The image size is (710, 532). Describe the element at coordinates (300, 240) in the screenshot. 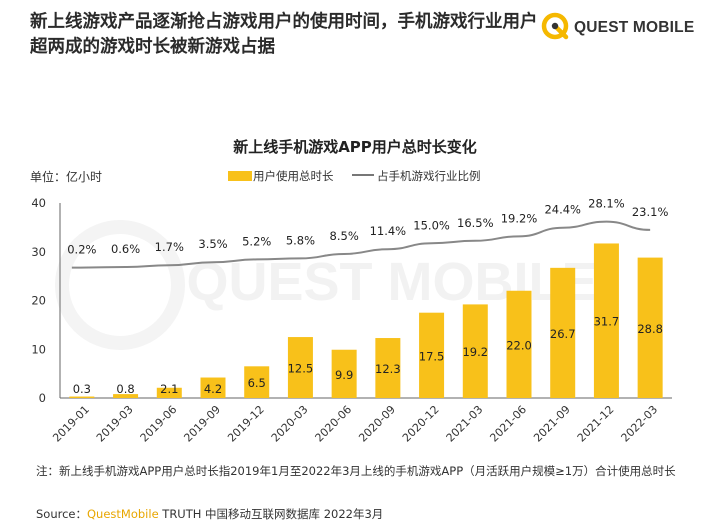

I see `line-value-label: 5.8%` at that location.